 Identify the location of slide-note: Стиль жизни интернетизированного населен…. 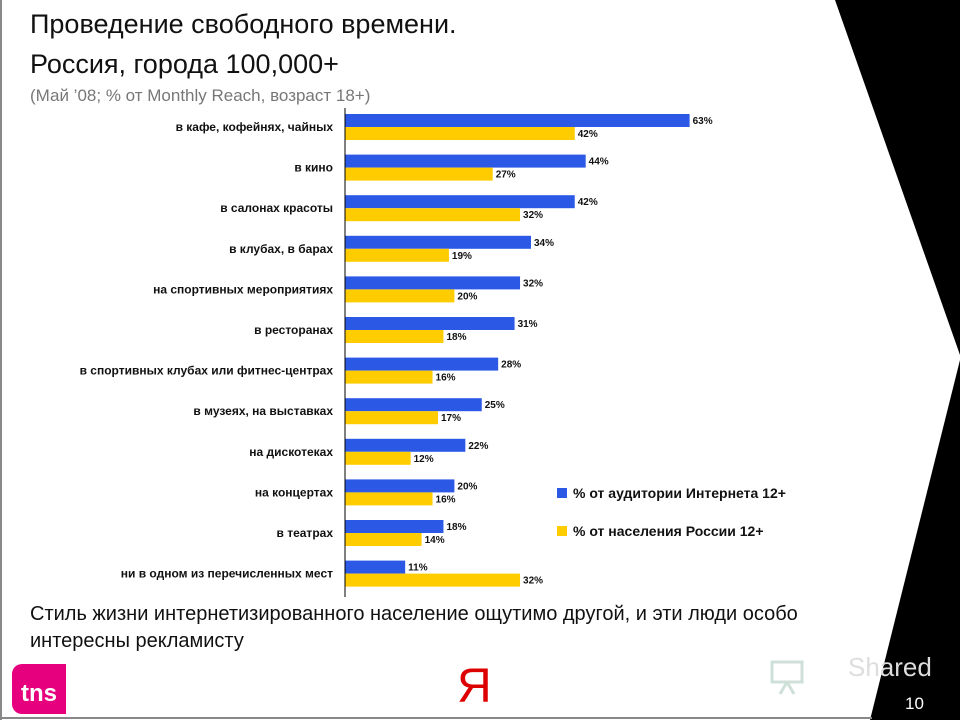
(414, 627).